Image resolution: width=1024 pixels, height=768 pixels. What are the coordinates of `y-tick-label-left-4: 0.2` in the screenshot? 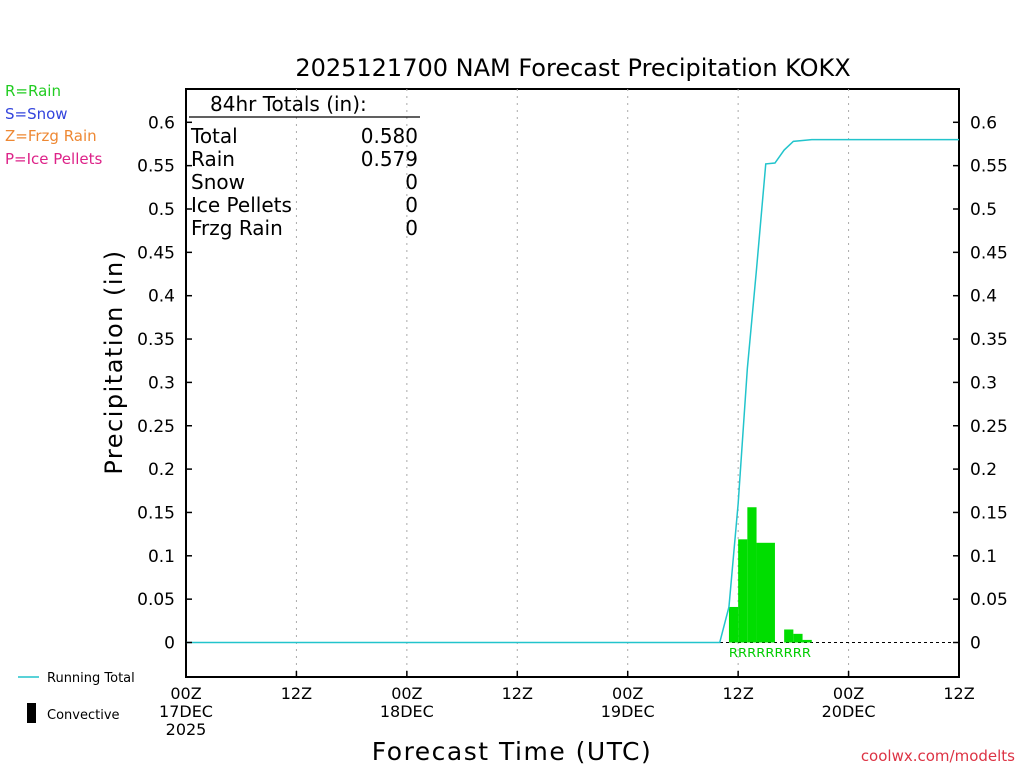 It's located at (161, 470).